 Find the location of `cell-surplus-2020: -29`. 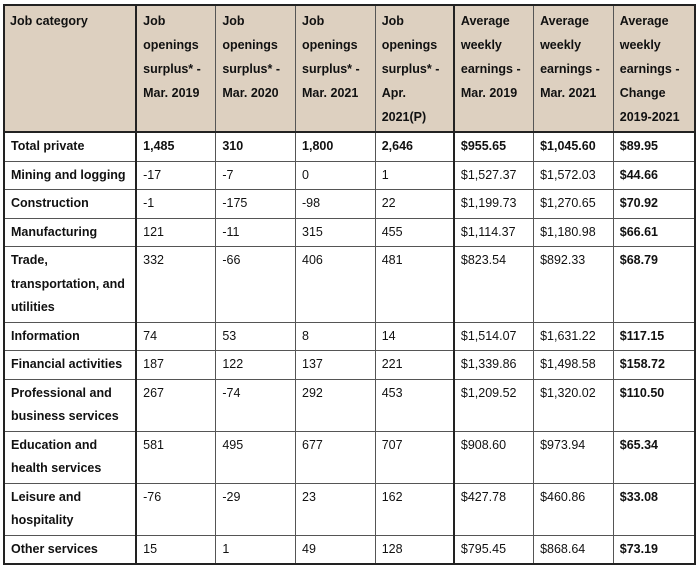

cell-surplus-2020: -29 is located at coordinates (256, 509).